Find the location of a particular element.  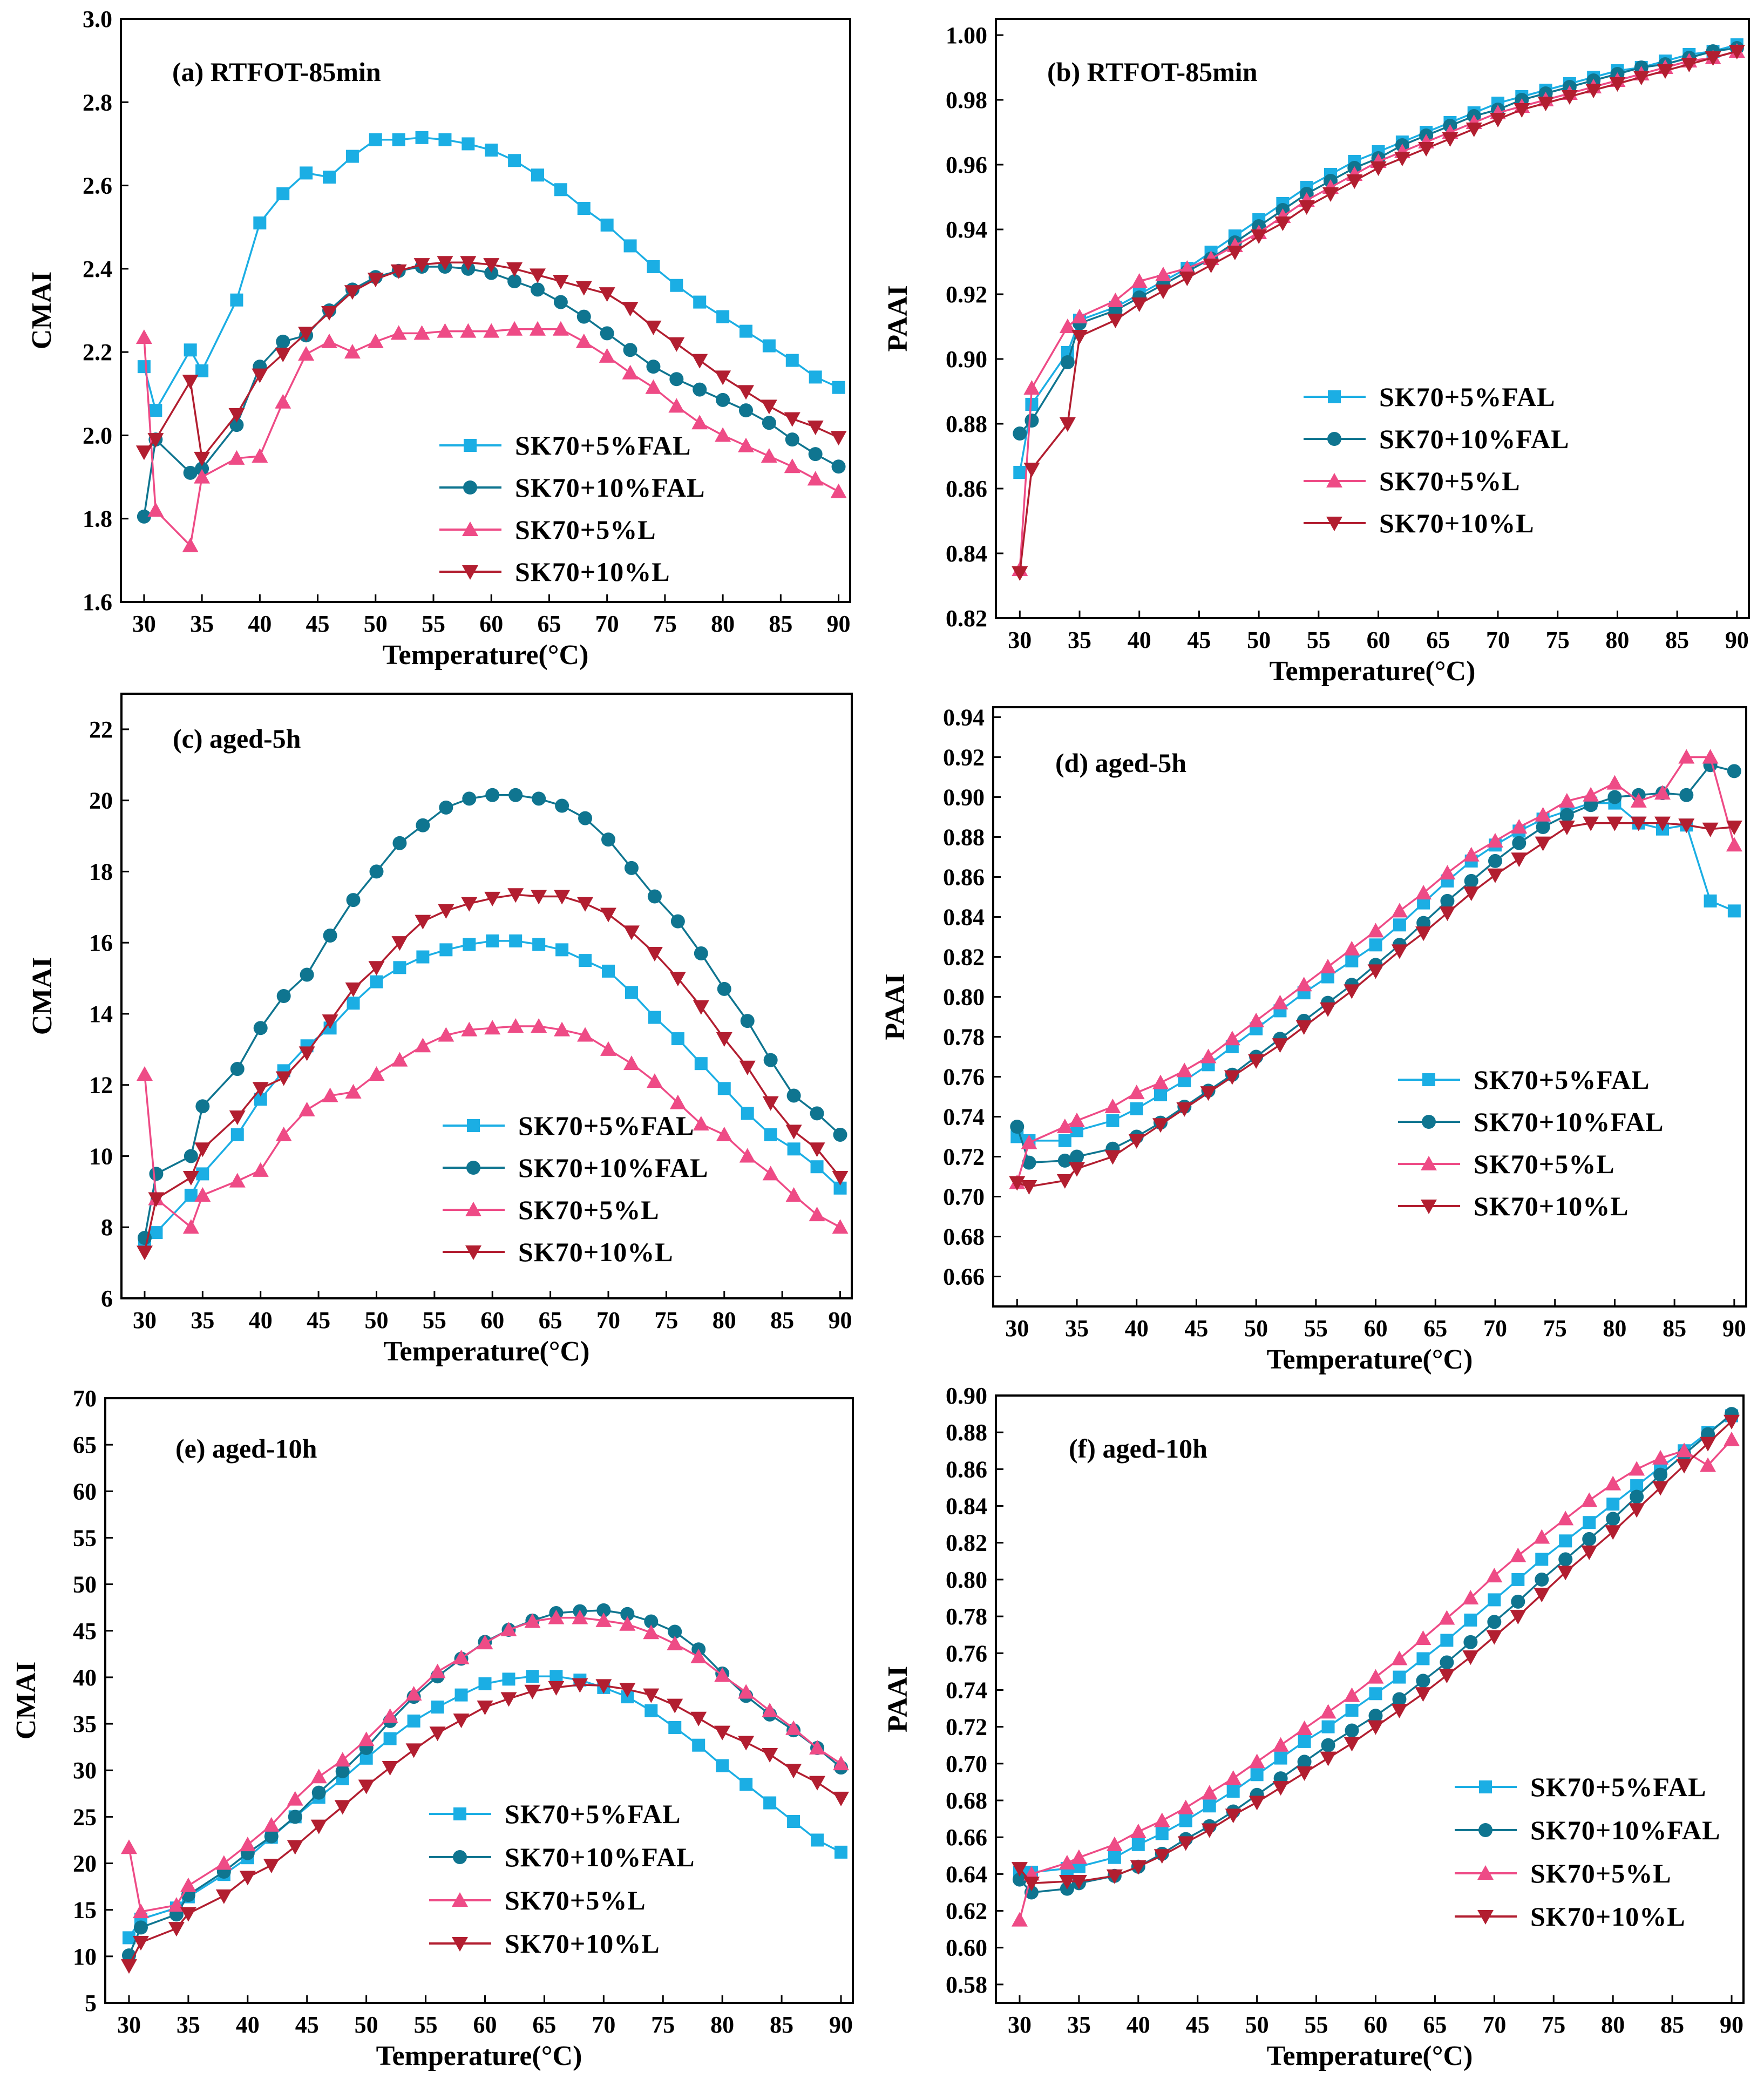

x-tick-label: 40 is located at coordinates (1138, 2024).